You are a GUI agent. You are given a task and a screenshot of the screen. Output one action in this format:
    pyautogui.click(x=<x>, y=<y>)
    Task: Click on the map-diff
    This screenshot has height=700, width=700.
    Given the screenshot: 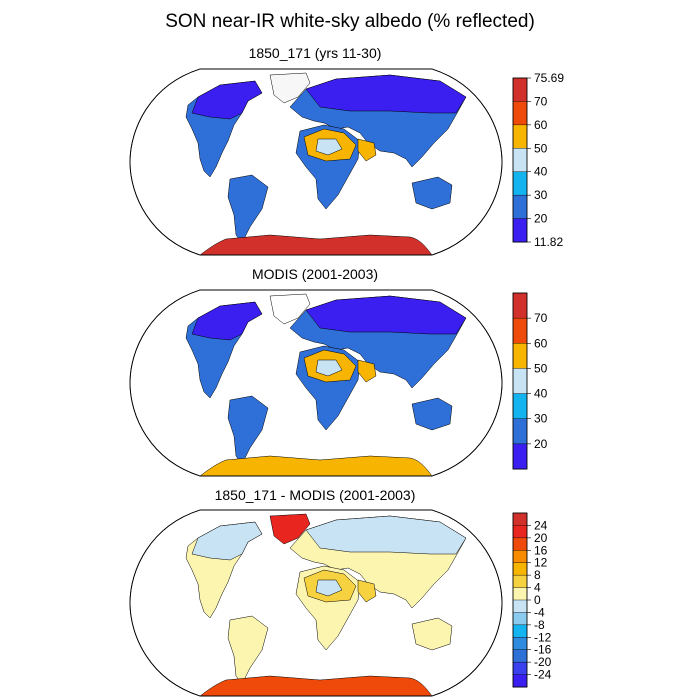 What is the action you would take?
    pyautogui.click(x=316, y=603)
    